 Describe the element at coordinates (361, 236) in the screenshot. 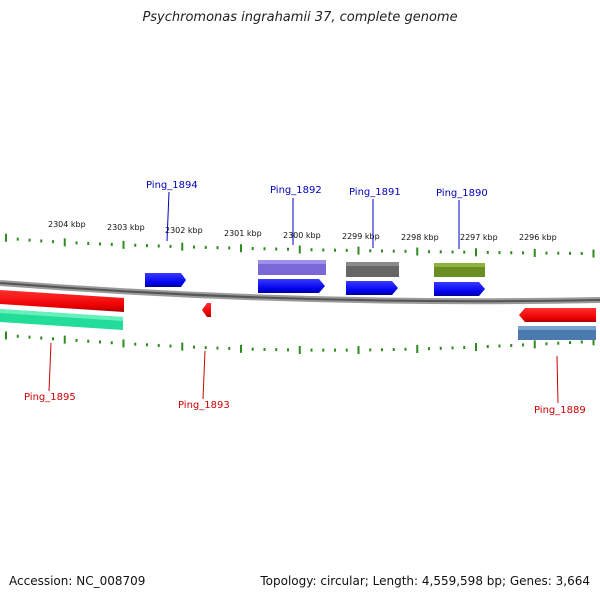

I see `scale-label: 2299 kbp` at that location.